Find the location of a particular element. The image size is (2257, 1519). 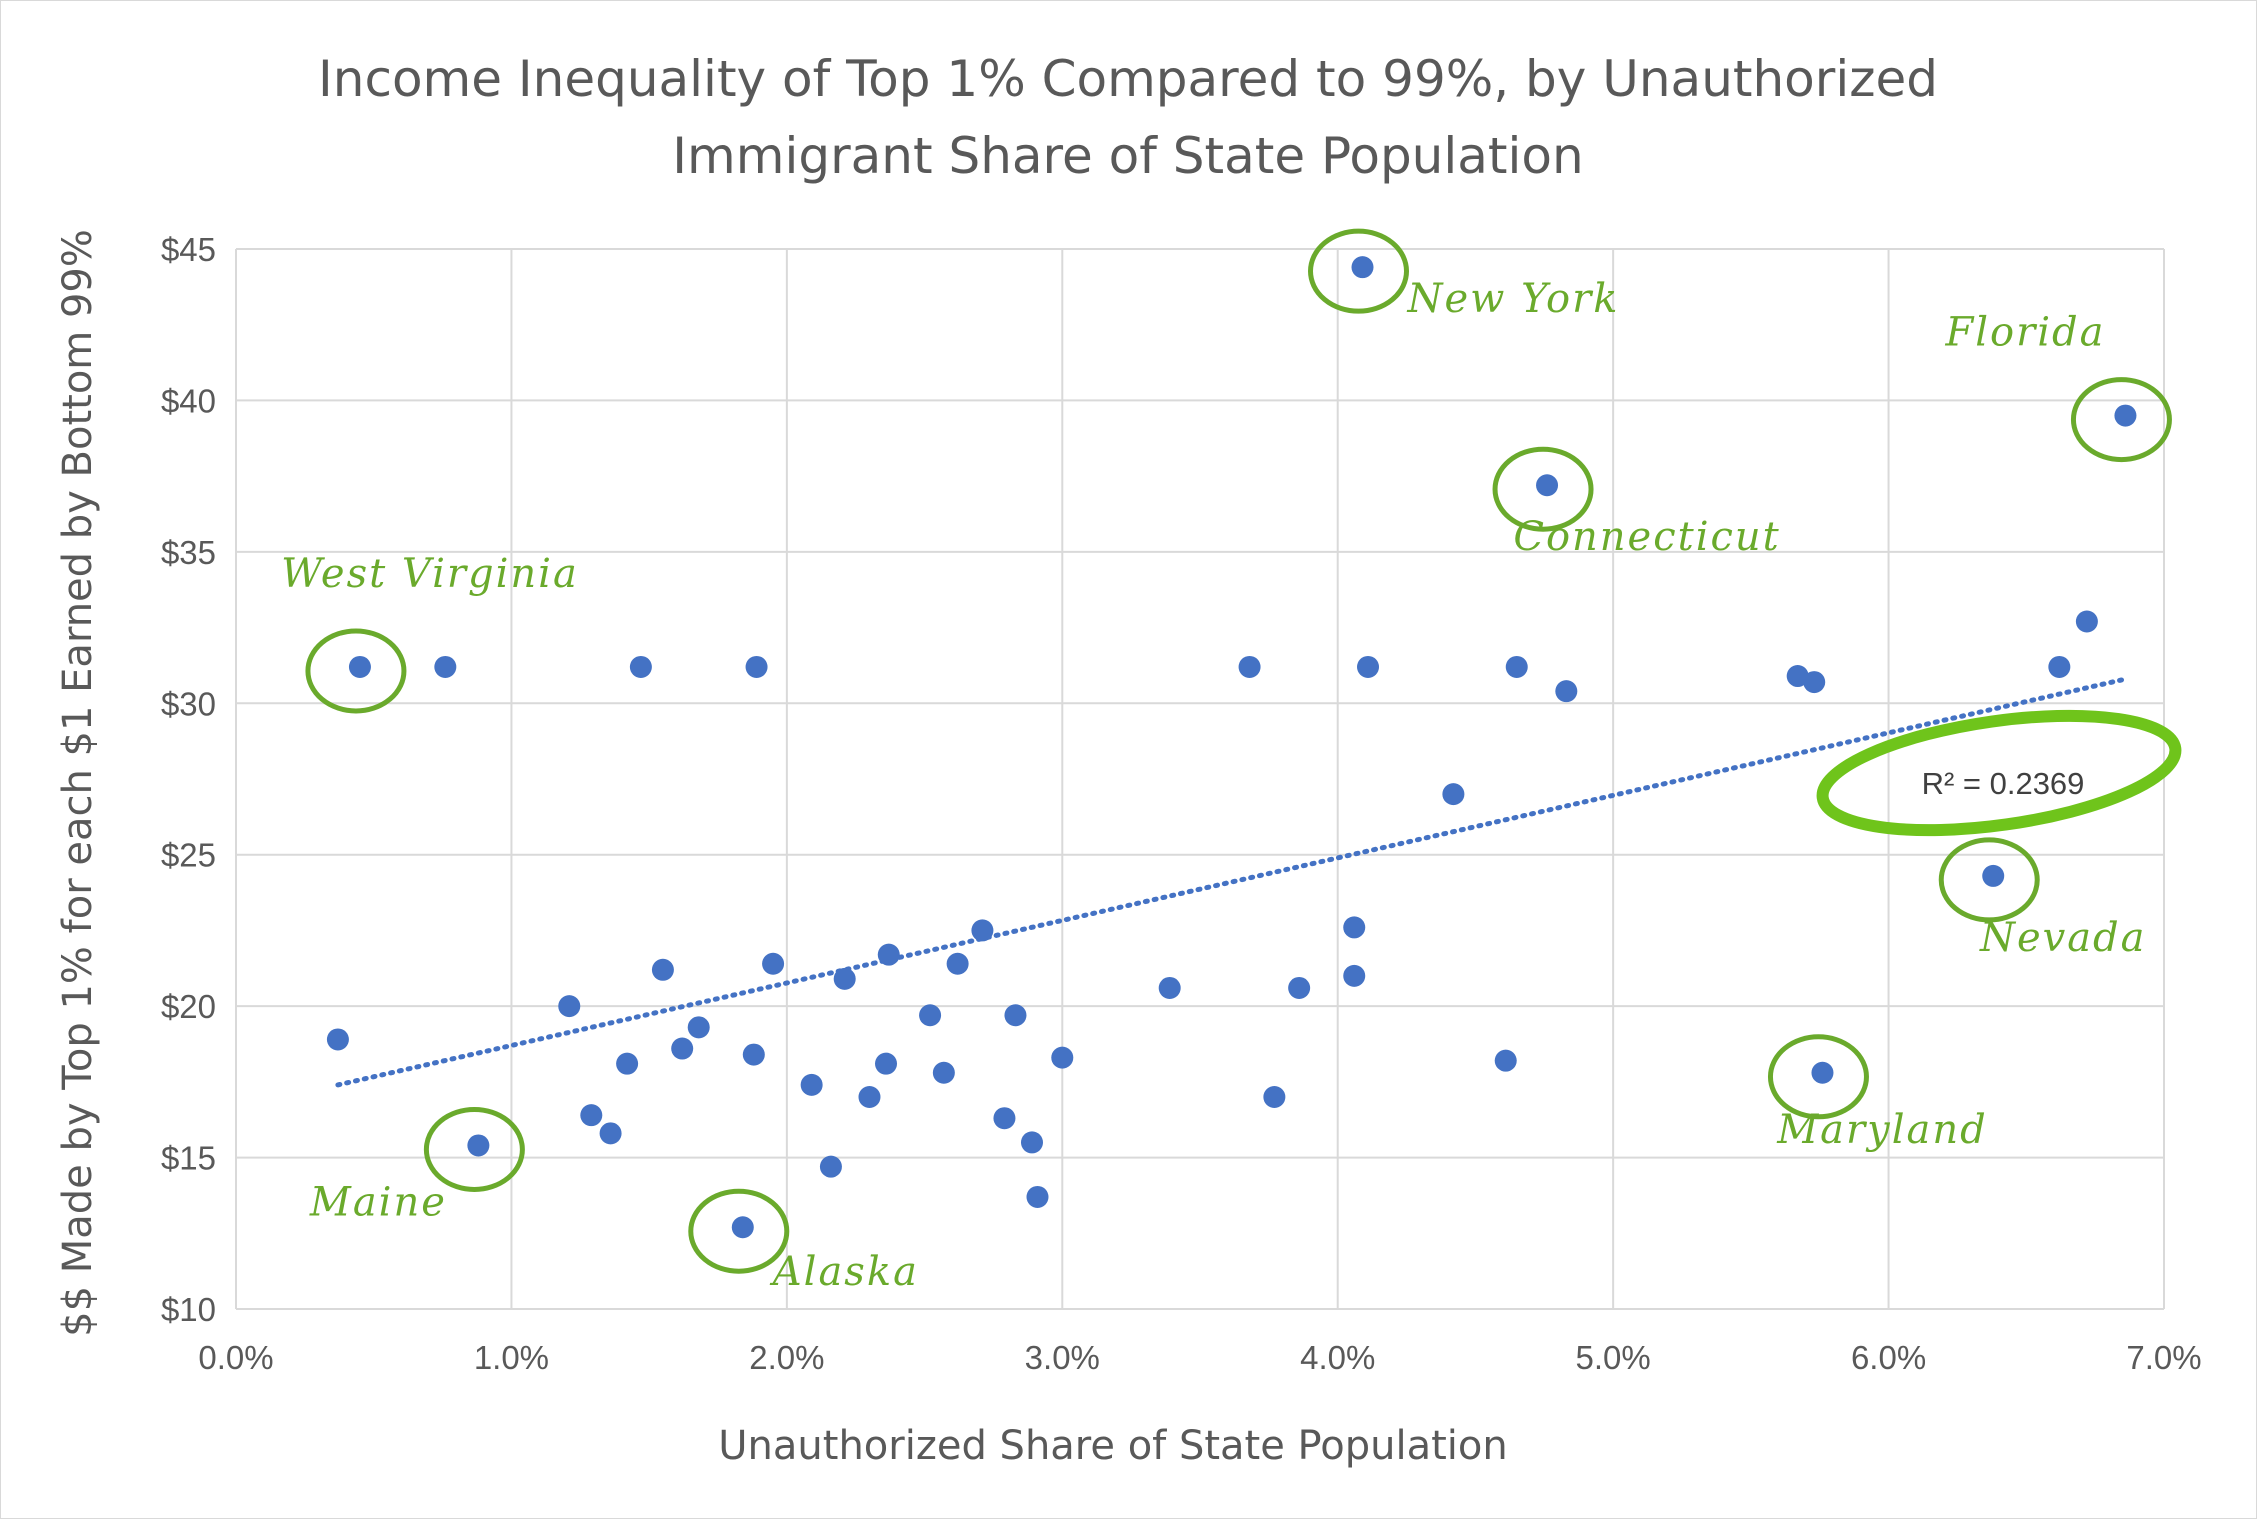

x-tick-label: 1.0% is located at coordinates (511, 1357).